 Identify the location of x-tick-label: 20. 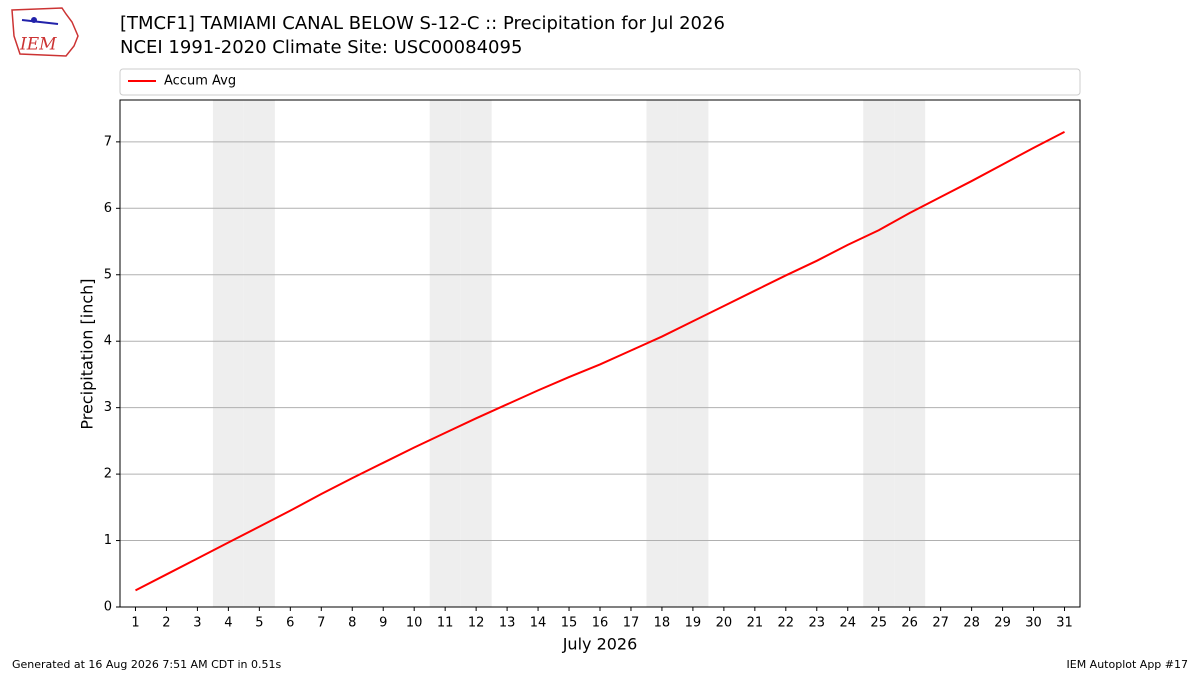
(724, 623).